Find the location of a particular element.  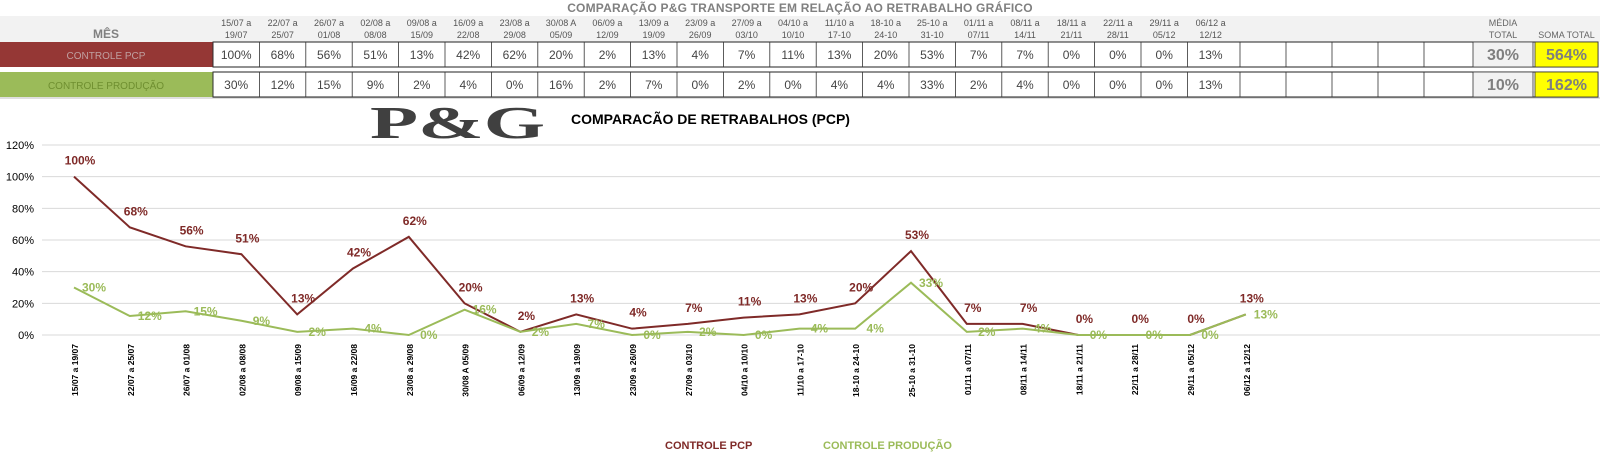

data-label-producao: 7% is located at coordinates (597, 324).